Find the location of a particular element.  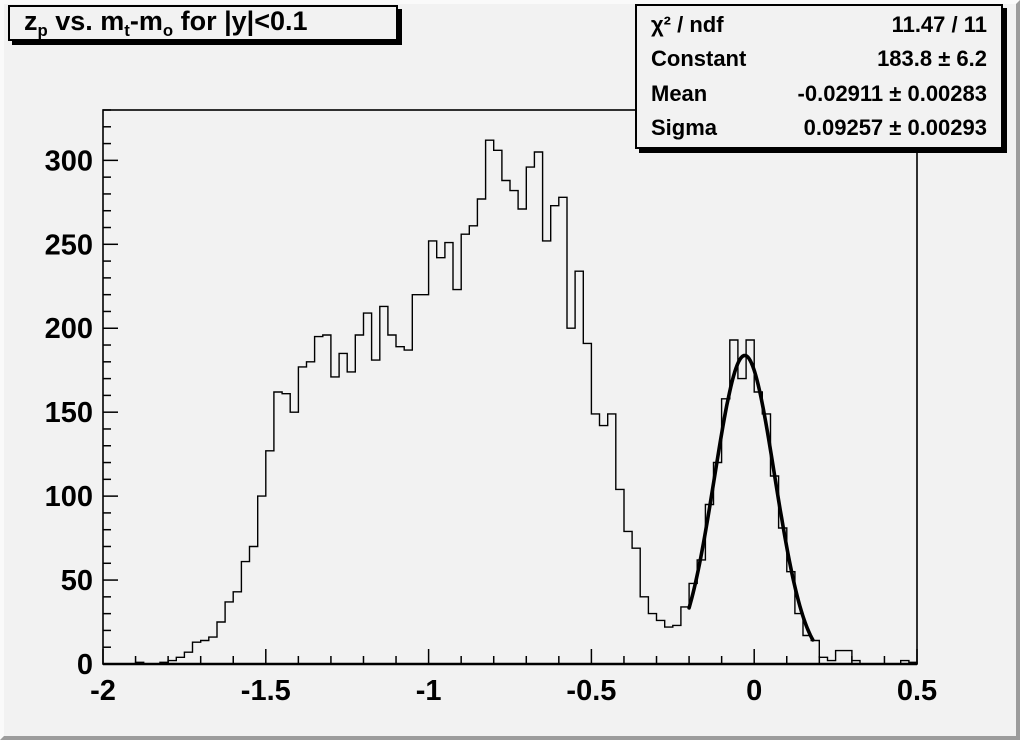

y-tick-label: 0 is located at coordinates (85, 665).